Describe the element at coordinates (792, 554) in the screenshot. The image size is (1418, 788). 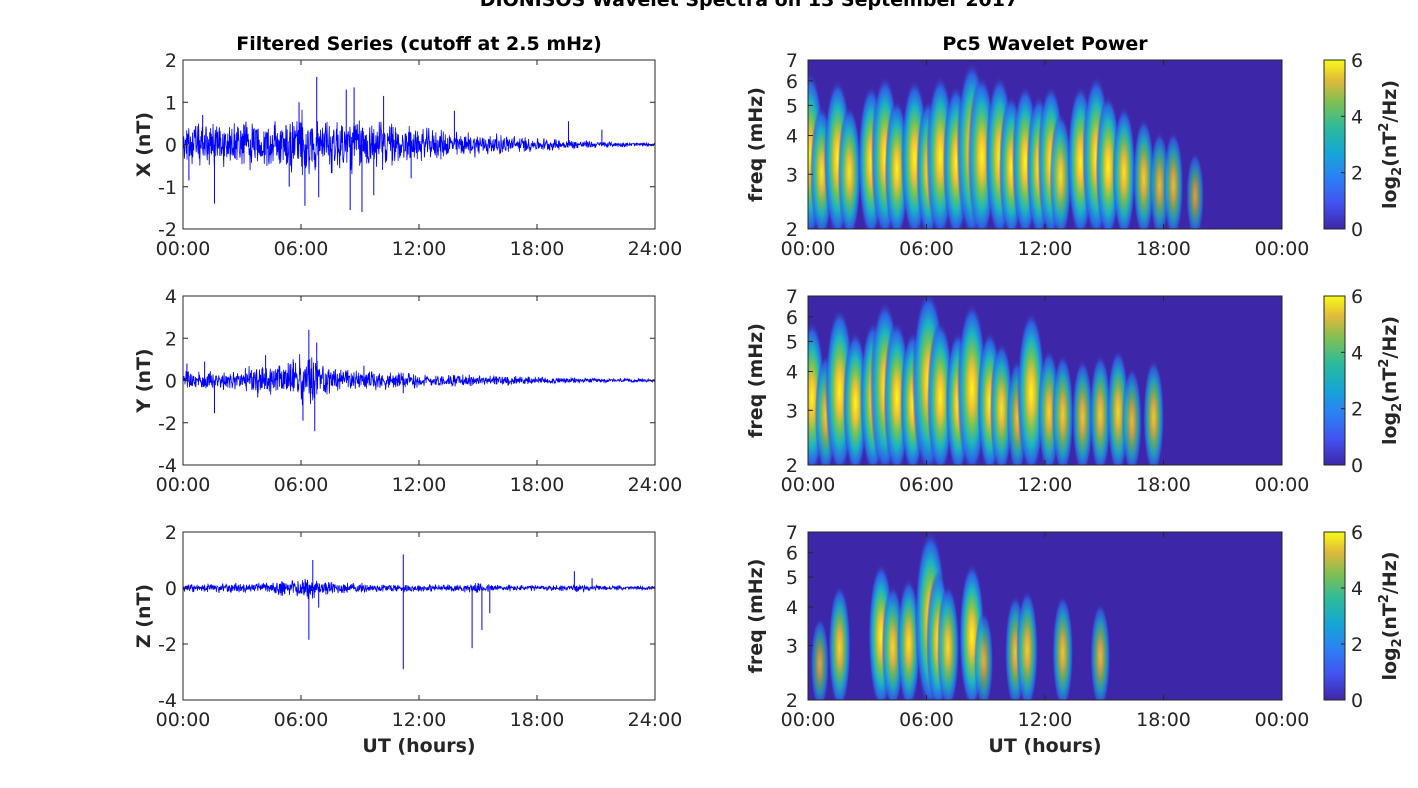
I see `y-tick-label-5-4: 6` at that location.